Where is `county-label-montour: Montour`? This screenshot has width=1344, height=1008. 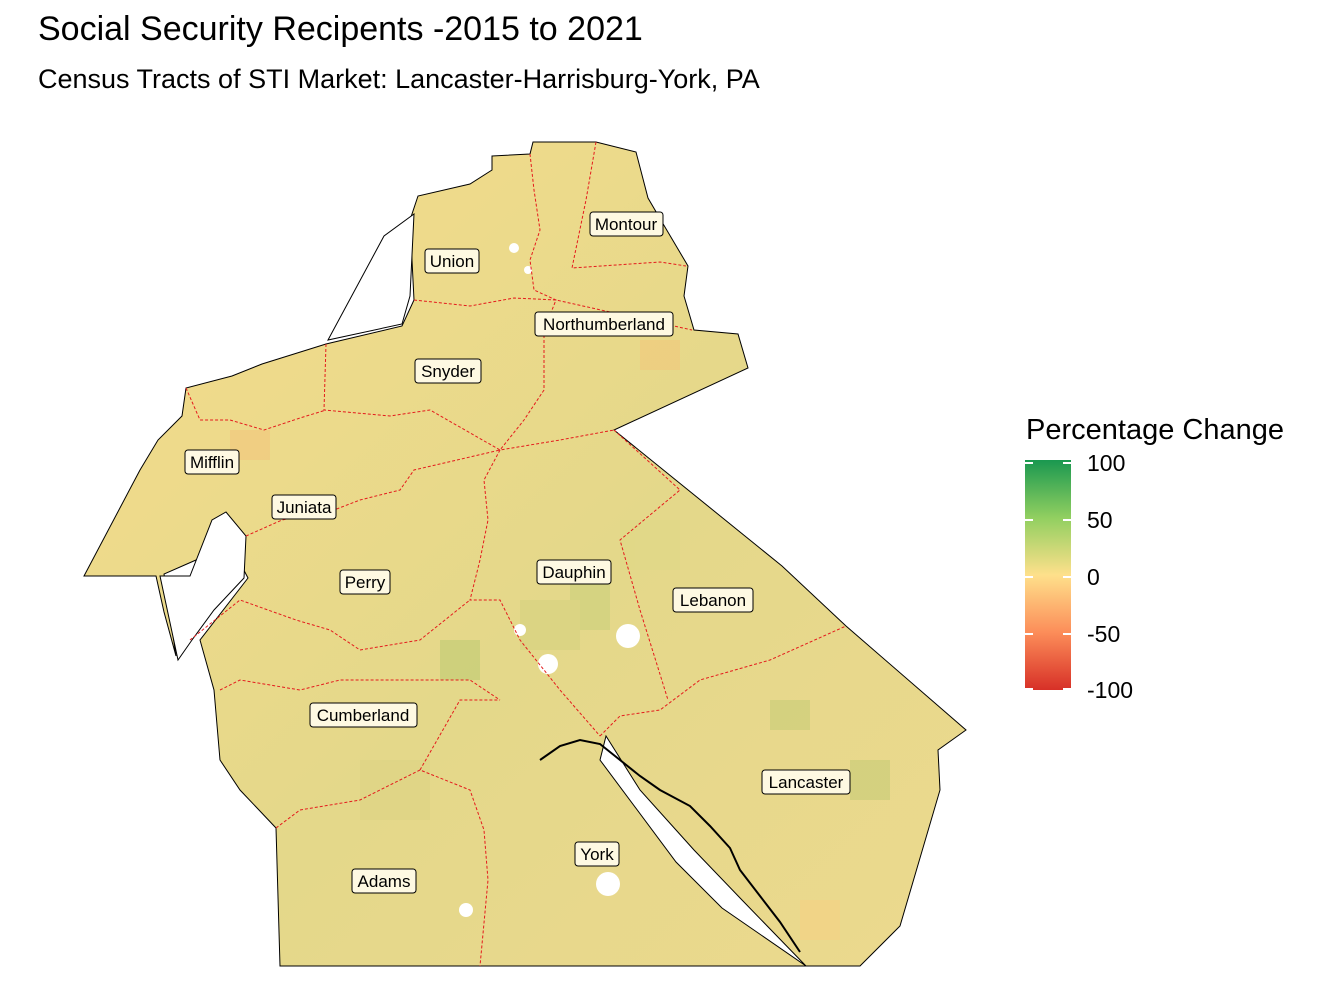
county-label-montour: Montour is located at coordinates (626, 224).